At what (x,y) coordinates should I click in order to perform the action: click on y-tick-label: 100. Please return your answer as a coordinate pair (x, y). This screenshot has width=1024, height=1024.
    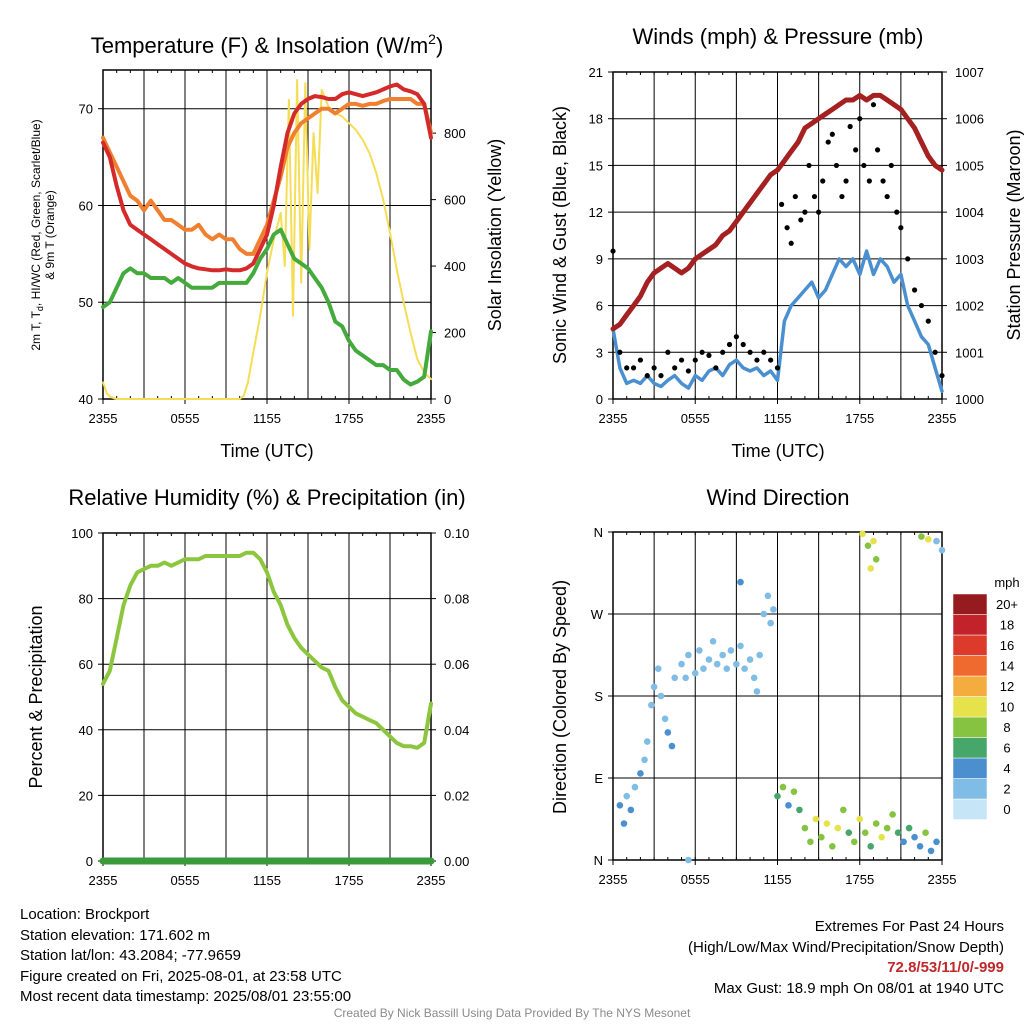
    Looking at the image, I should click on (82, 533).